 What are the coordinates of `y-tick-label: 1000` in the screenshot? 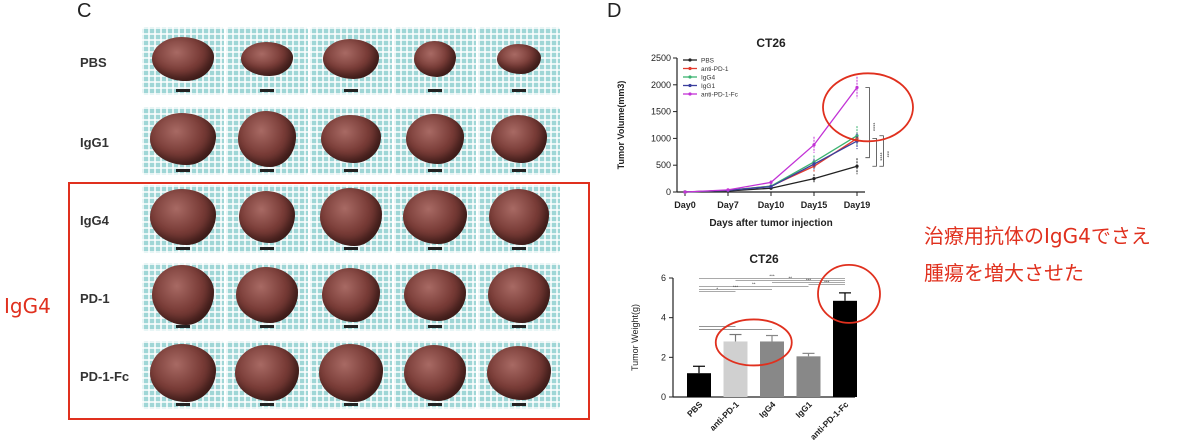 It's located at (661, 138).